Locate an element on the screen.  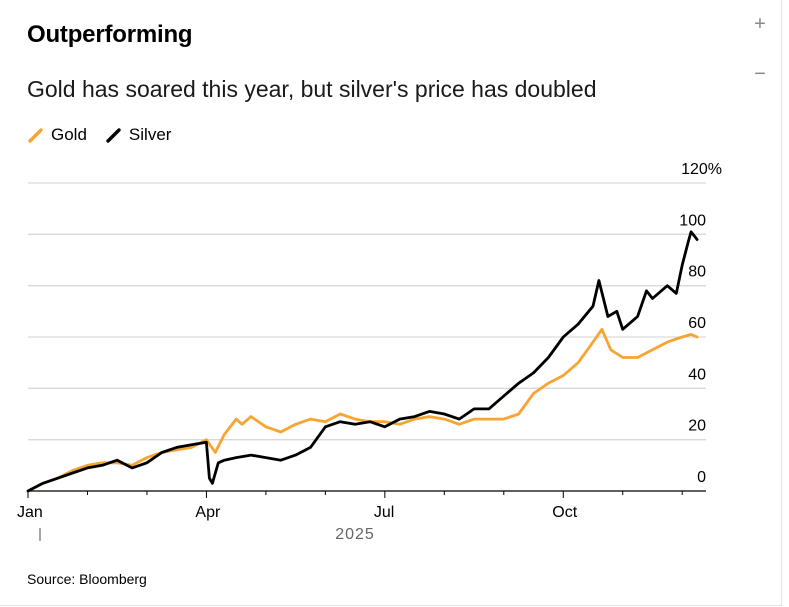
y-tick-label: 20 is located at coordinates (697, 426).